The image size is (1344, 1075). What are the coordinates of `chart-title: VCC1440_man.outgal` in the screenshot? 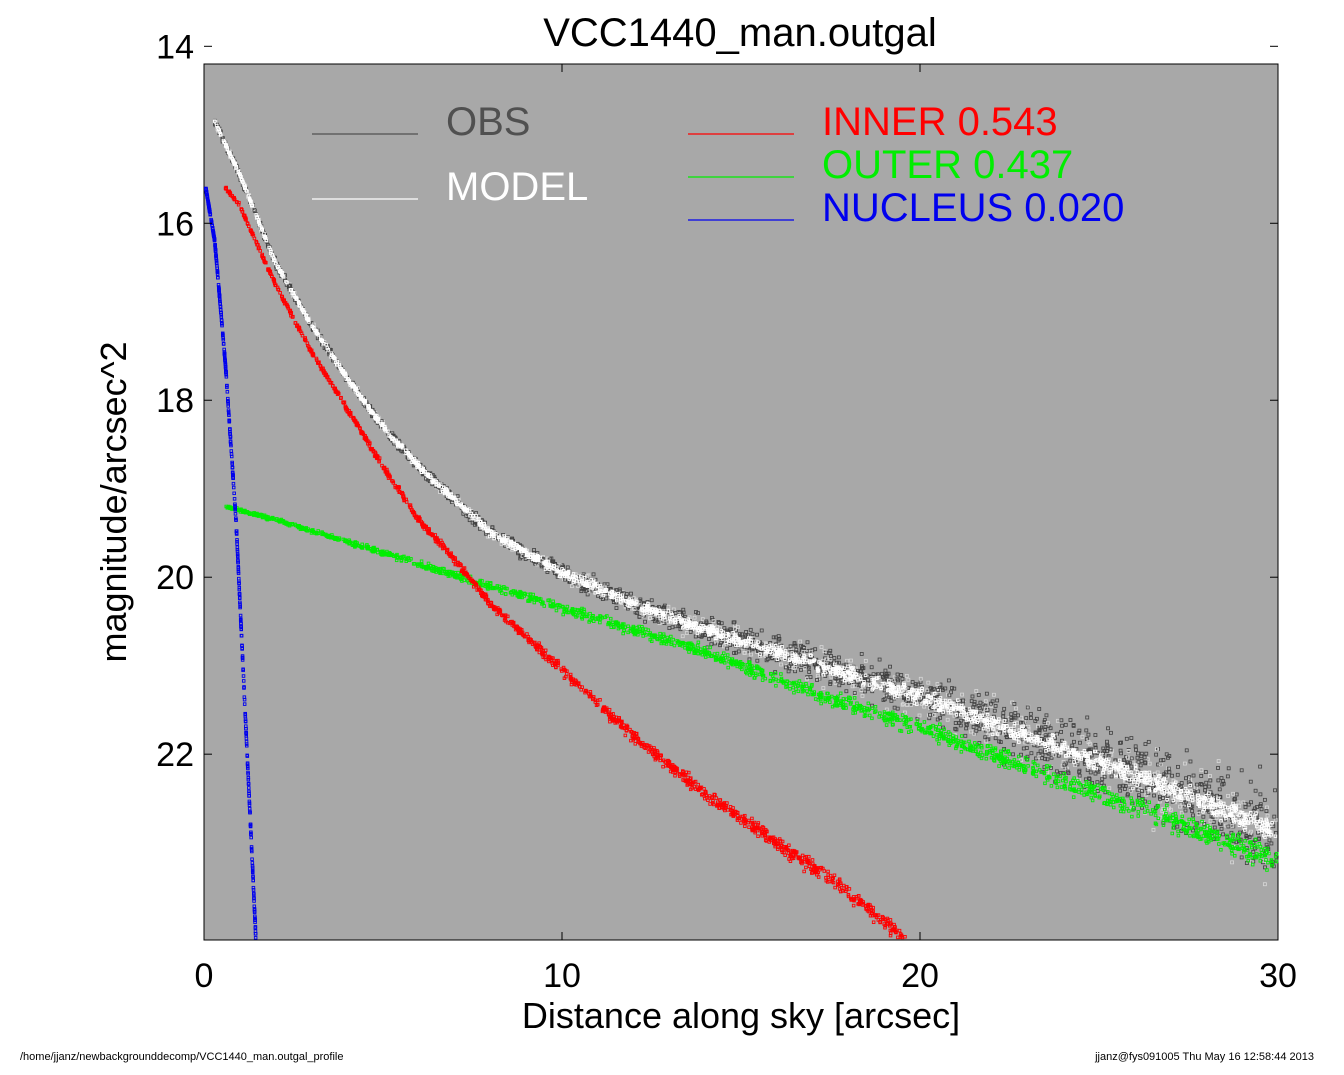 It's located at (740, 33).